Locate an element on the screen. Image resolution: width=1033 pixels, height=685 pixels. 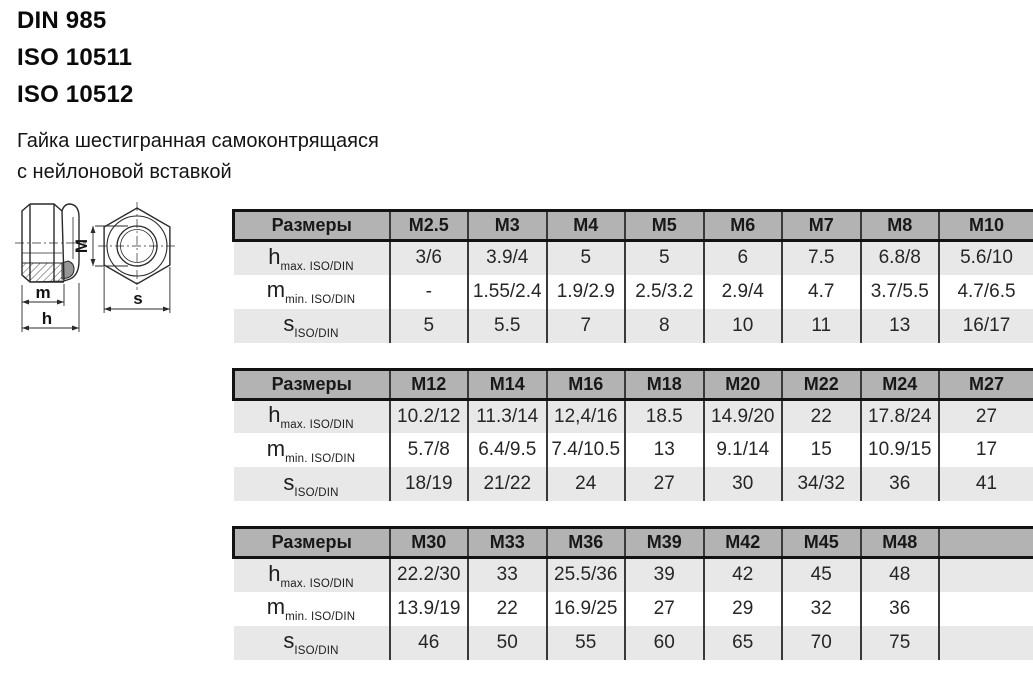
standard-iso-10512: ISO 10512 is located at coordinates (75, 94).